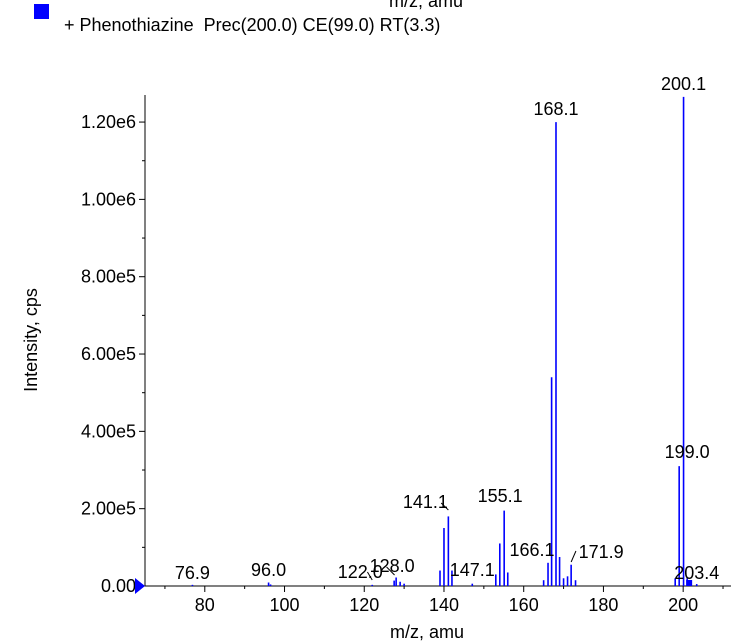 The image size is (731, 643). I want to click on peak-label: 76.9, so click(192, 573).